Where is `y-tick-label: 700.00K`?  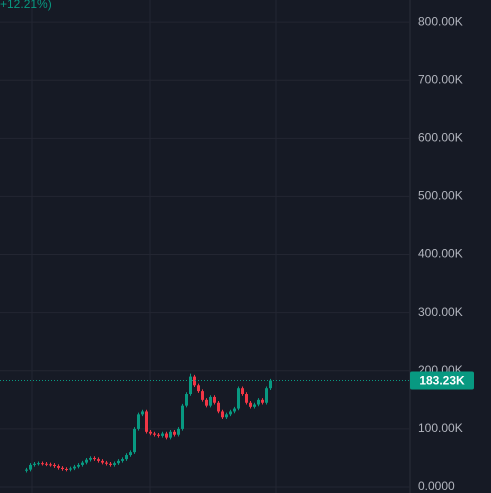 y-tick-label: 700.00K is located at coordinates (440, 79).